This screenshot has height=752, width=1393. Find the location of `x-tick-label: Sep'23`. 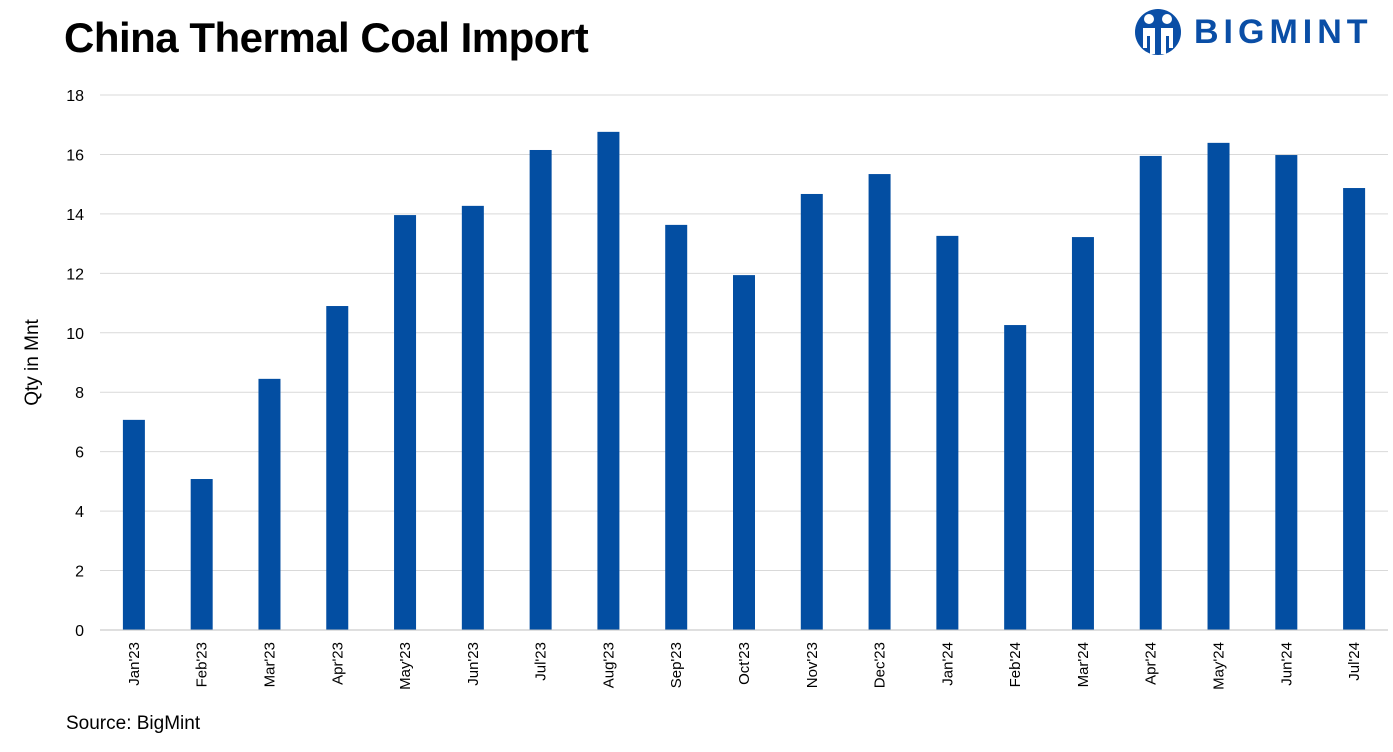

x-tick-label: Sep'23 is located at coordinates (676, 665).